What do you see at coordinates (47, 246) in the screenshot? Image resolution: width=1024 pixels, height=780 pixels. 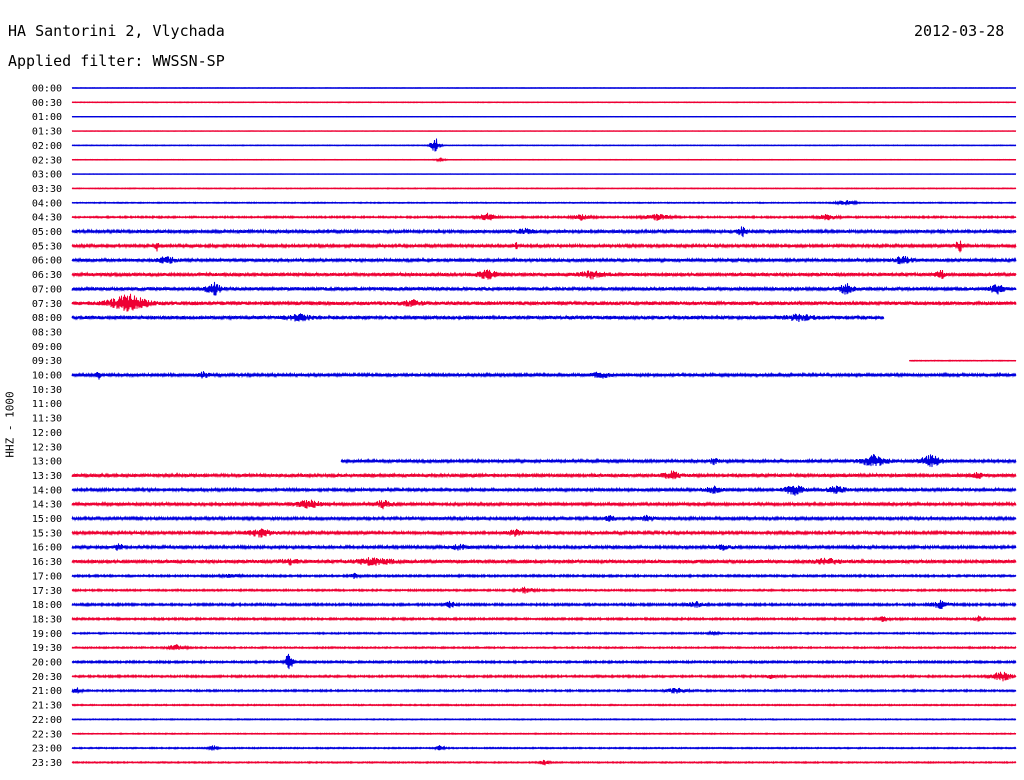 I see `row-time-label: 05:30` at bounding box center [47, 246].